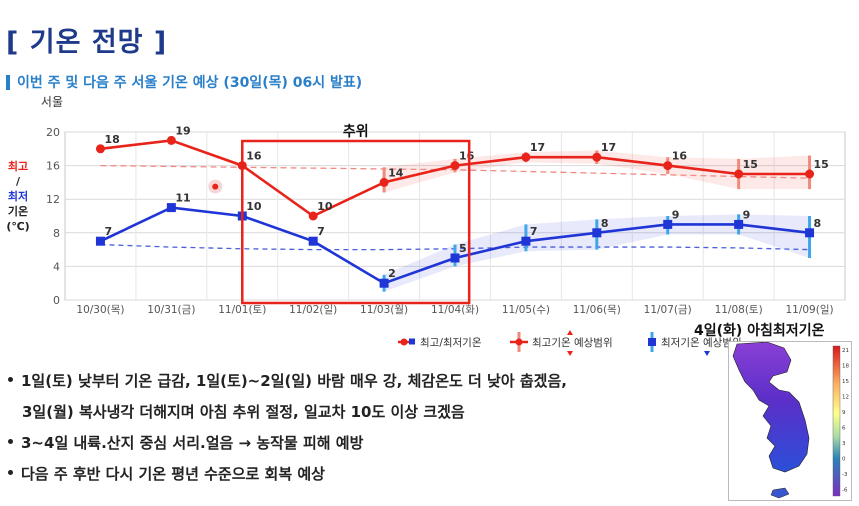 This screenshot has height=506, width=859. I want to click on x-tick-label: 11/09(일), so click(809, 309).